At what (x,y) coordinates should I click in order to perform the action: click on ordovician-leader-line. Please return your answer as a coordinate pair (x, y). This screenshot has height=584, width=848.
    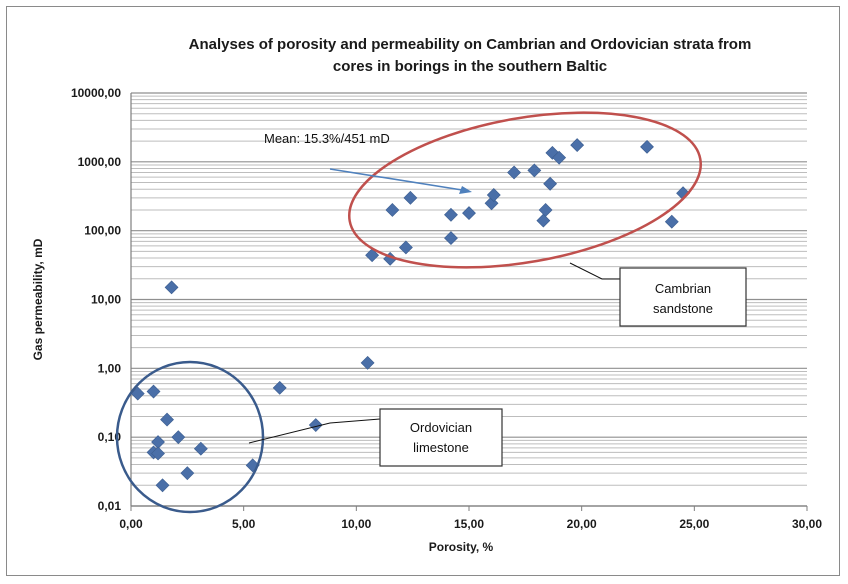
    Looking at the image, I should click on (314, 431).